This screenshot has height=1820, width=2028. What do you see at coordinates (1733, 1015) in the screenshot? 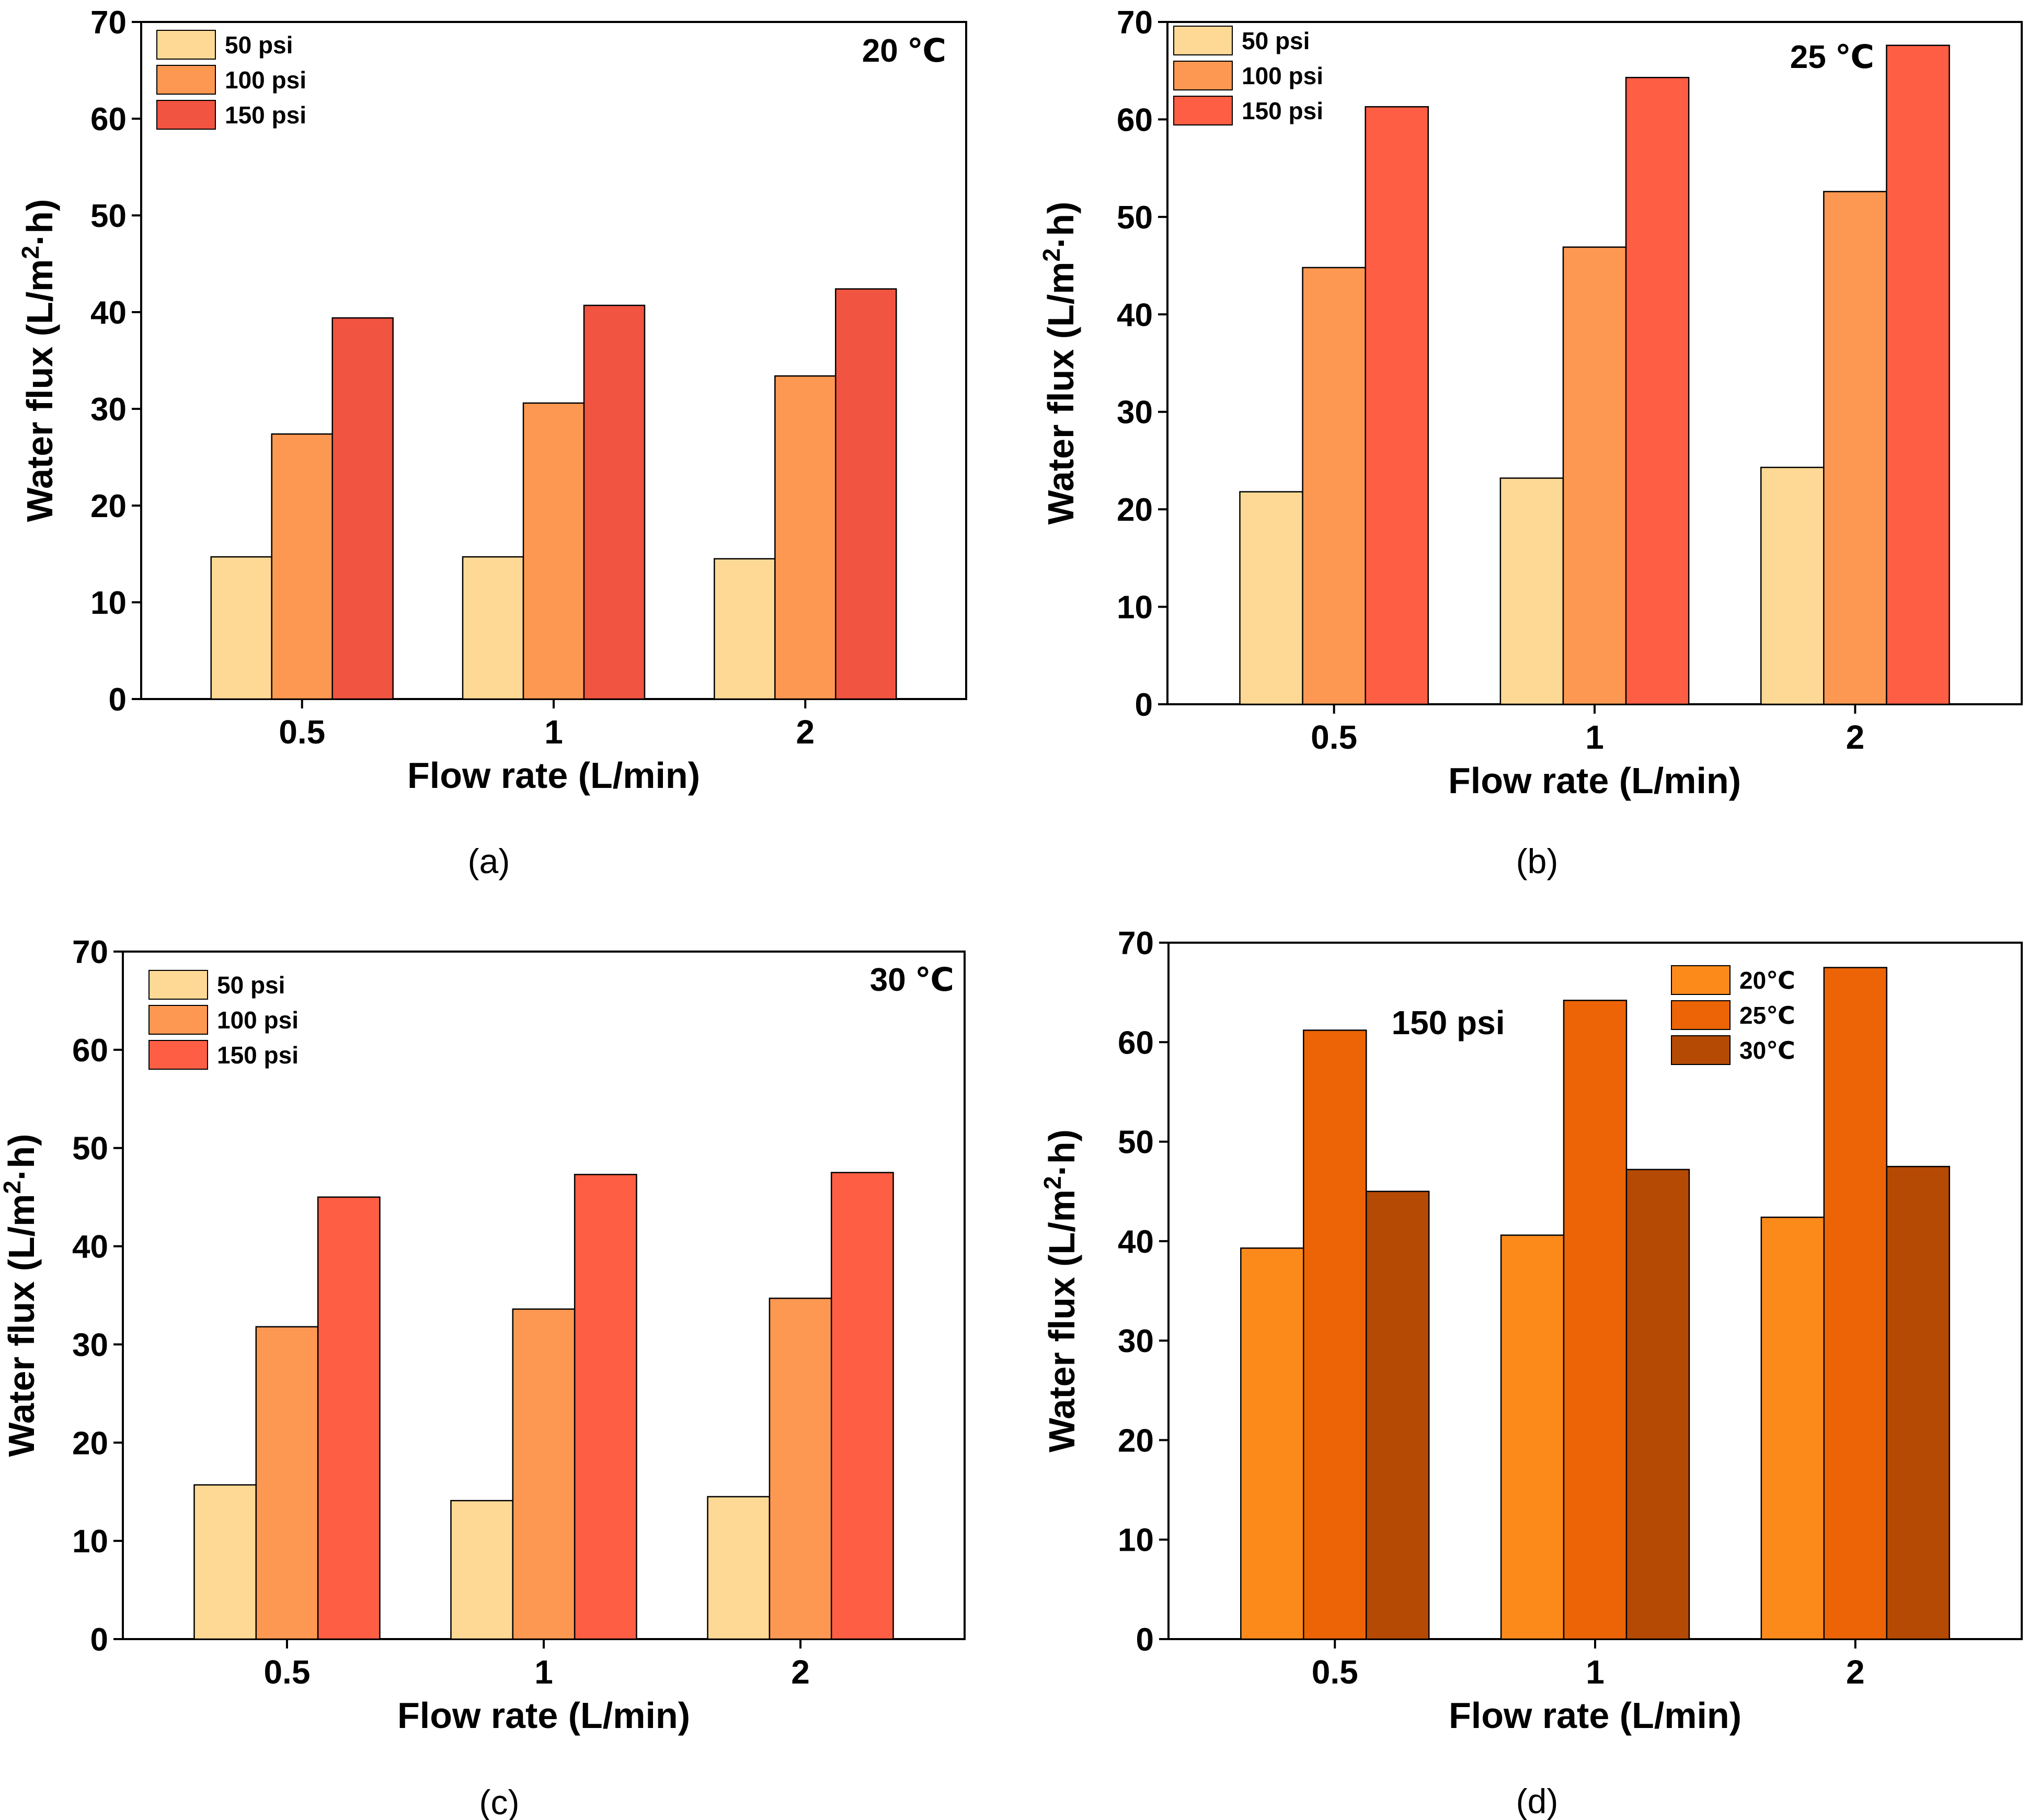
I see `legend: 20℃ 25℃ 30℃` at bounding box center [1733, 1015].